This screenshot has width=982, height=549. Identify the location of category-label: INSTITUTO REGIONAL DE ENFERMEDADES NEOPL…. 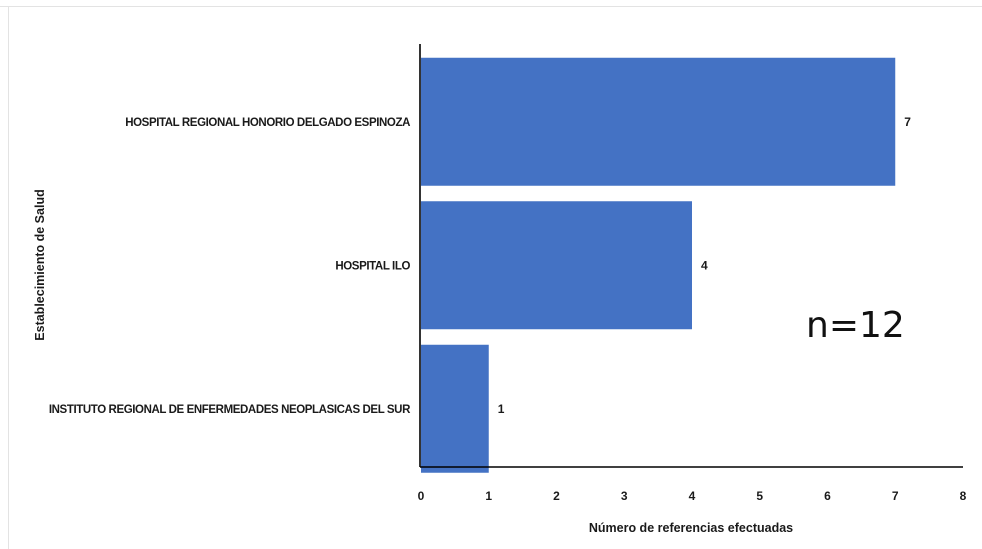
(230, 410).